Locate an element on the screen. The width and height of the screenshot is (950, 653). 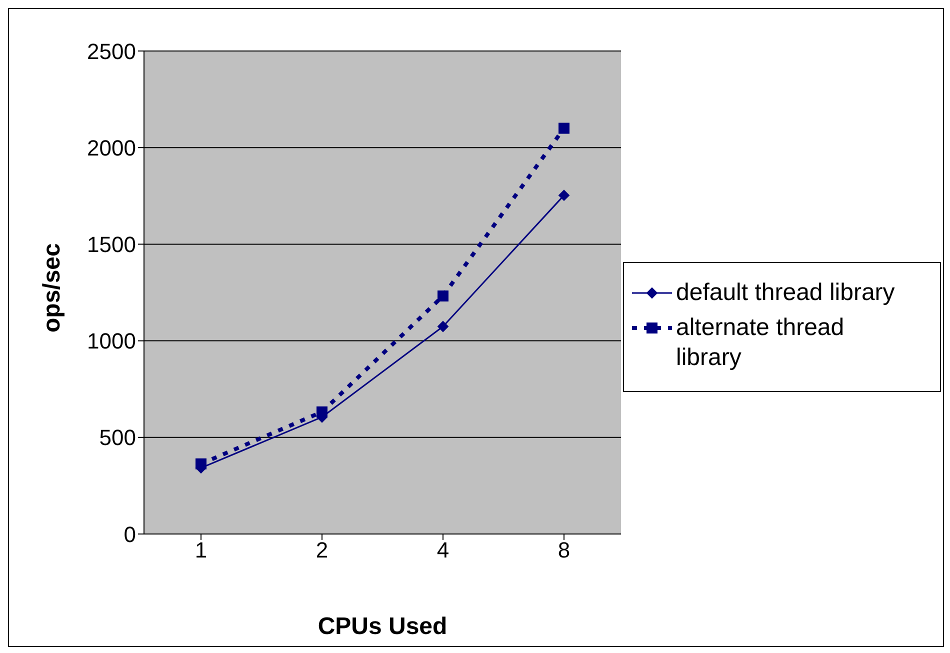
y-axis-title: ops/sec is located at coordinates (52, 287).